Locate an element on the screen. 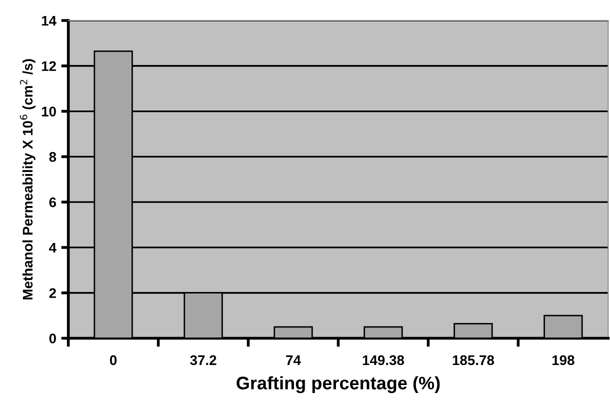 The width and height of the screenshot is (610, 410). y-tick-label: 0 is located at coordinates (52, 339).